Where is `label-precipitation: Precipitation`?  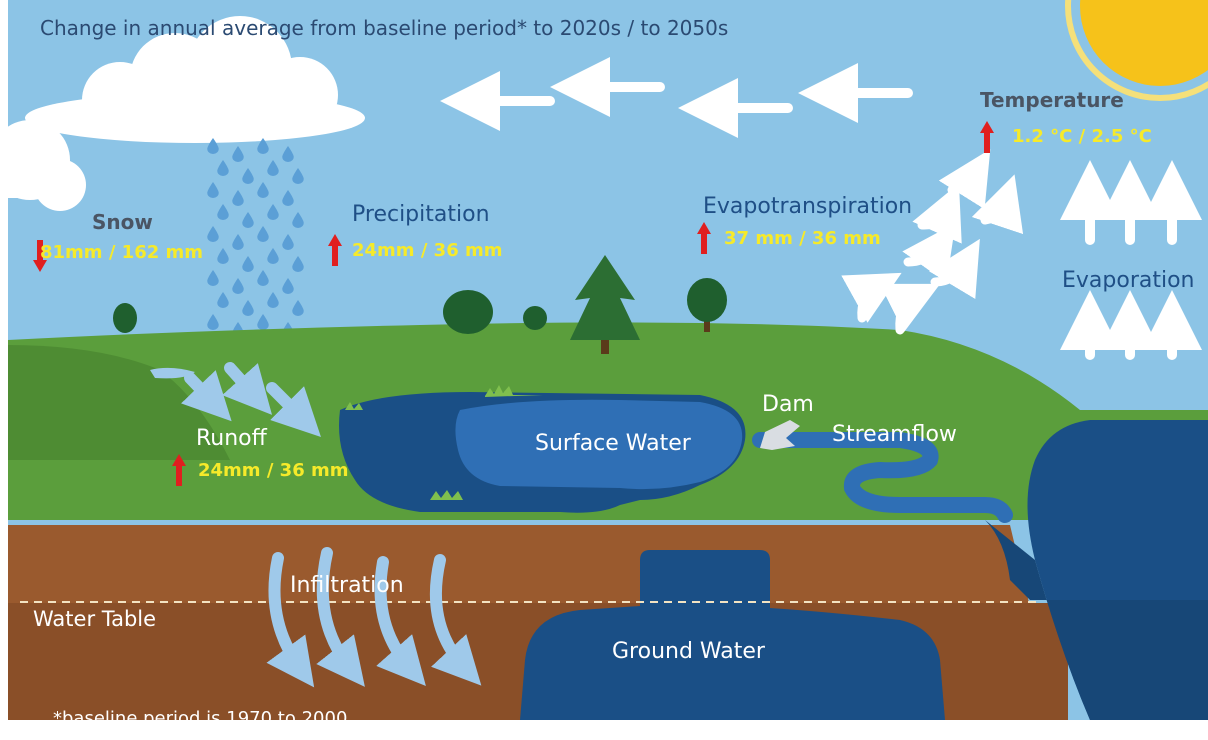
label-precipitation: Precipitation is located at coordinates (421, 214).